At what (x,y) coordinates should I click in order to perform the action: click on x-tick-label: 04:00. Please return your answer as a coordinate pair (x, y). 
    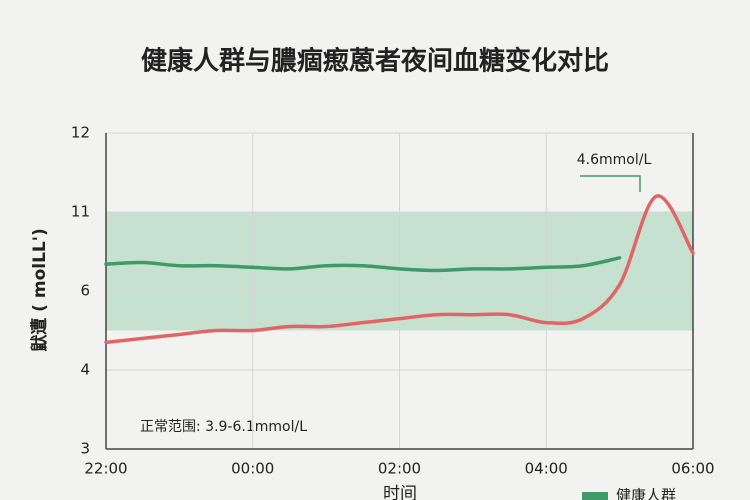
    Looking at the image, I should click on (546, 469).